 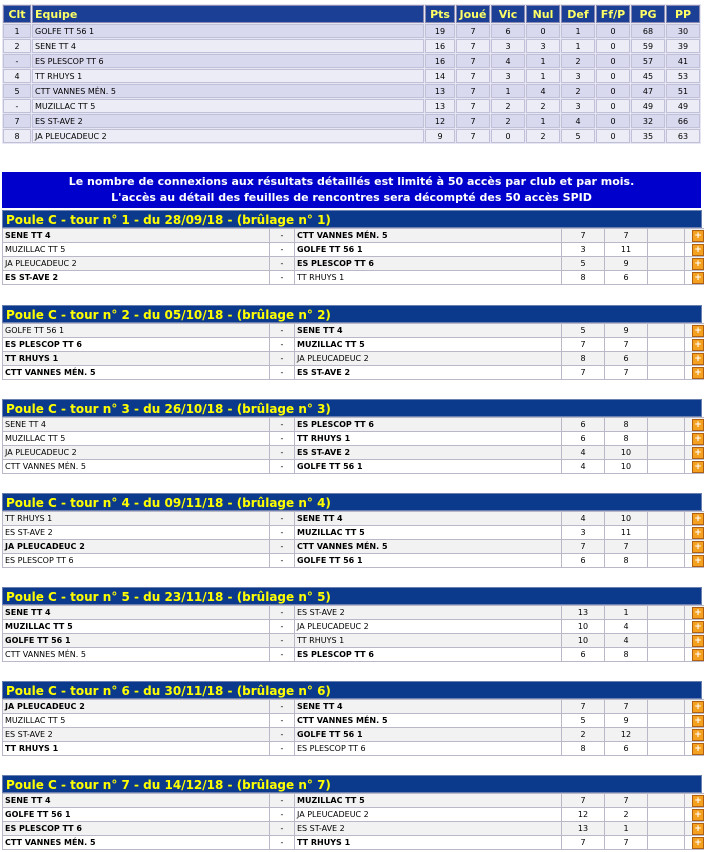 I want to click on standings-cell: 30, so click(x=683, y=31).